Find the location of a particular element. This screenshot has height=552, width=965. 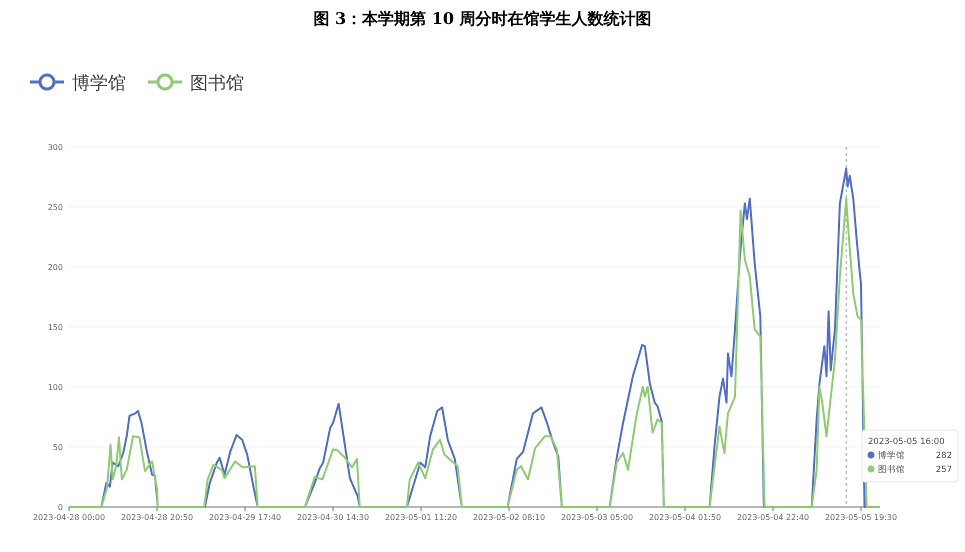

y-tick-label: 50 is located at coordinates (57, 447).